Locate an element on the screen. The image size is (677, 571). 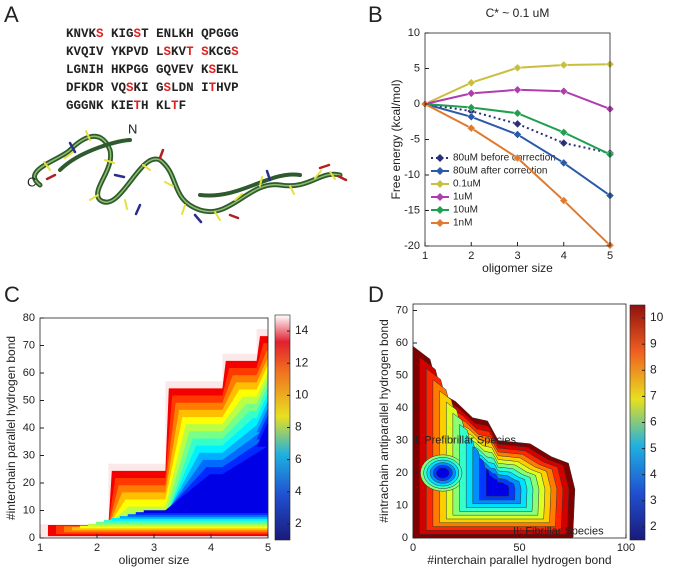
residue-segment: LGNIH HKPGG GQVEV K is located at coordinates (137, 70).